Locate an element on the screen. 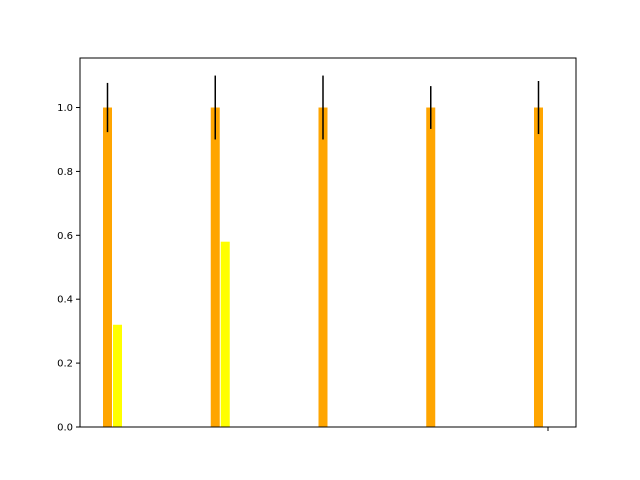 Image resolution: width=640 pixels, height=480 pixels. y-tick-label: 0.4 is located at coordinates (65, 300).